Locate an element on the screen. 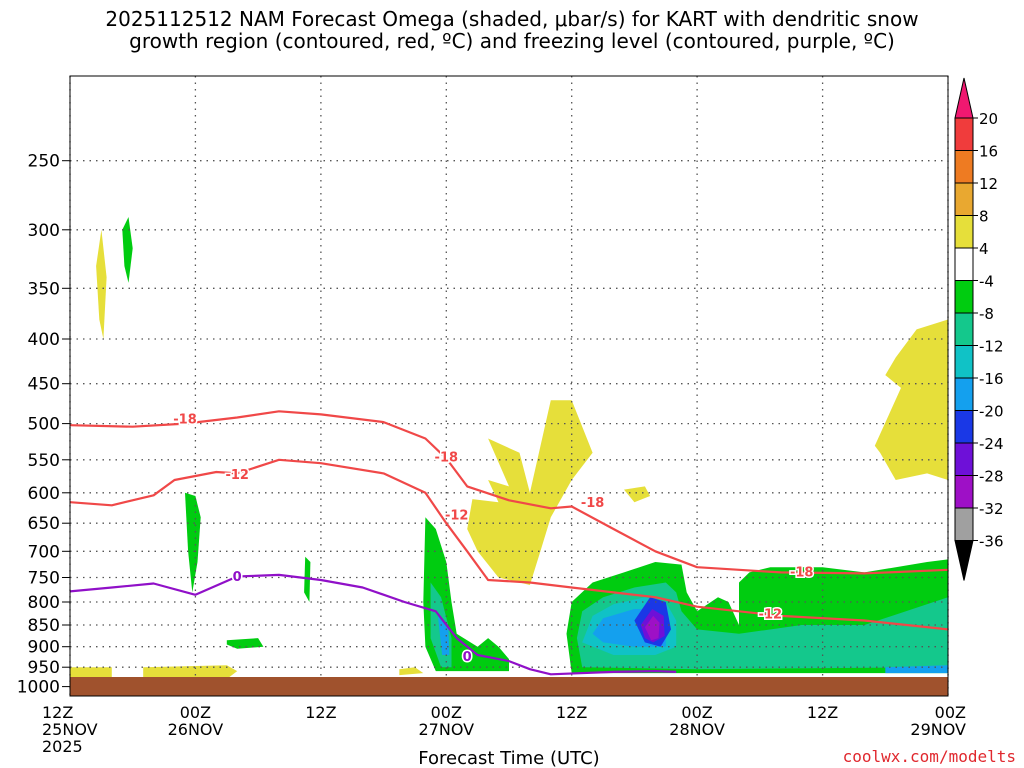 This screenshot has width=1024, height=768. colorbar-label: -36 is located at coordinates (991, 542).